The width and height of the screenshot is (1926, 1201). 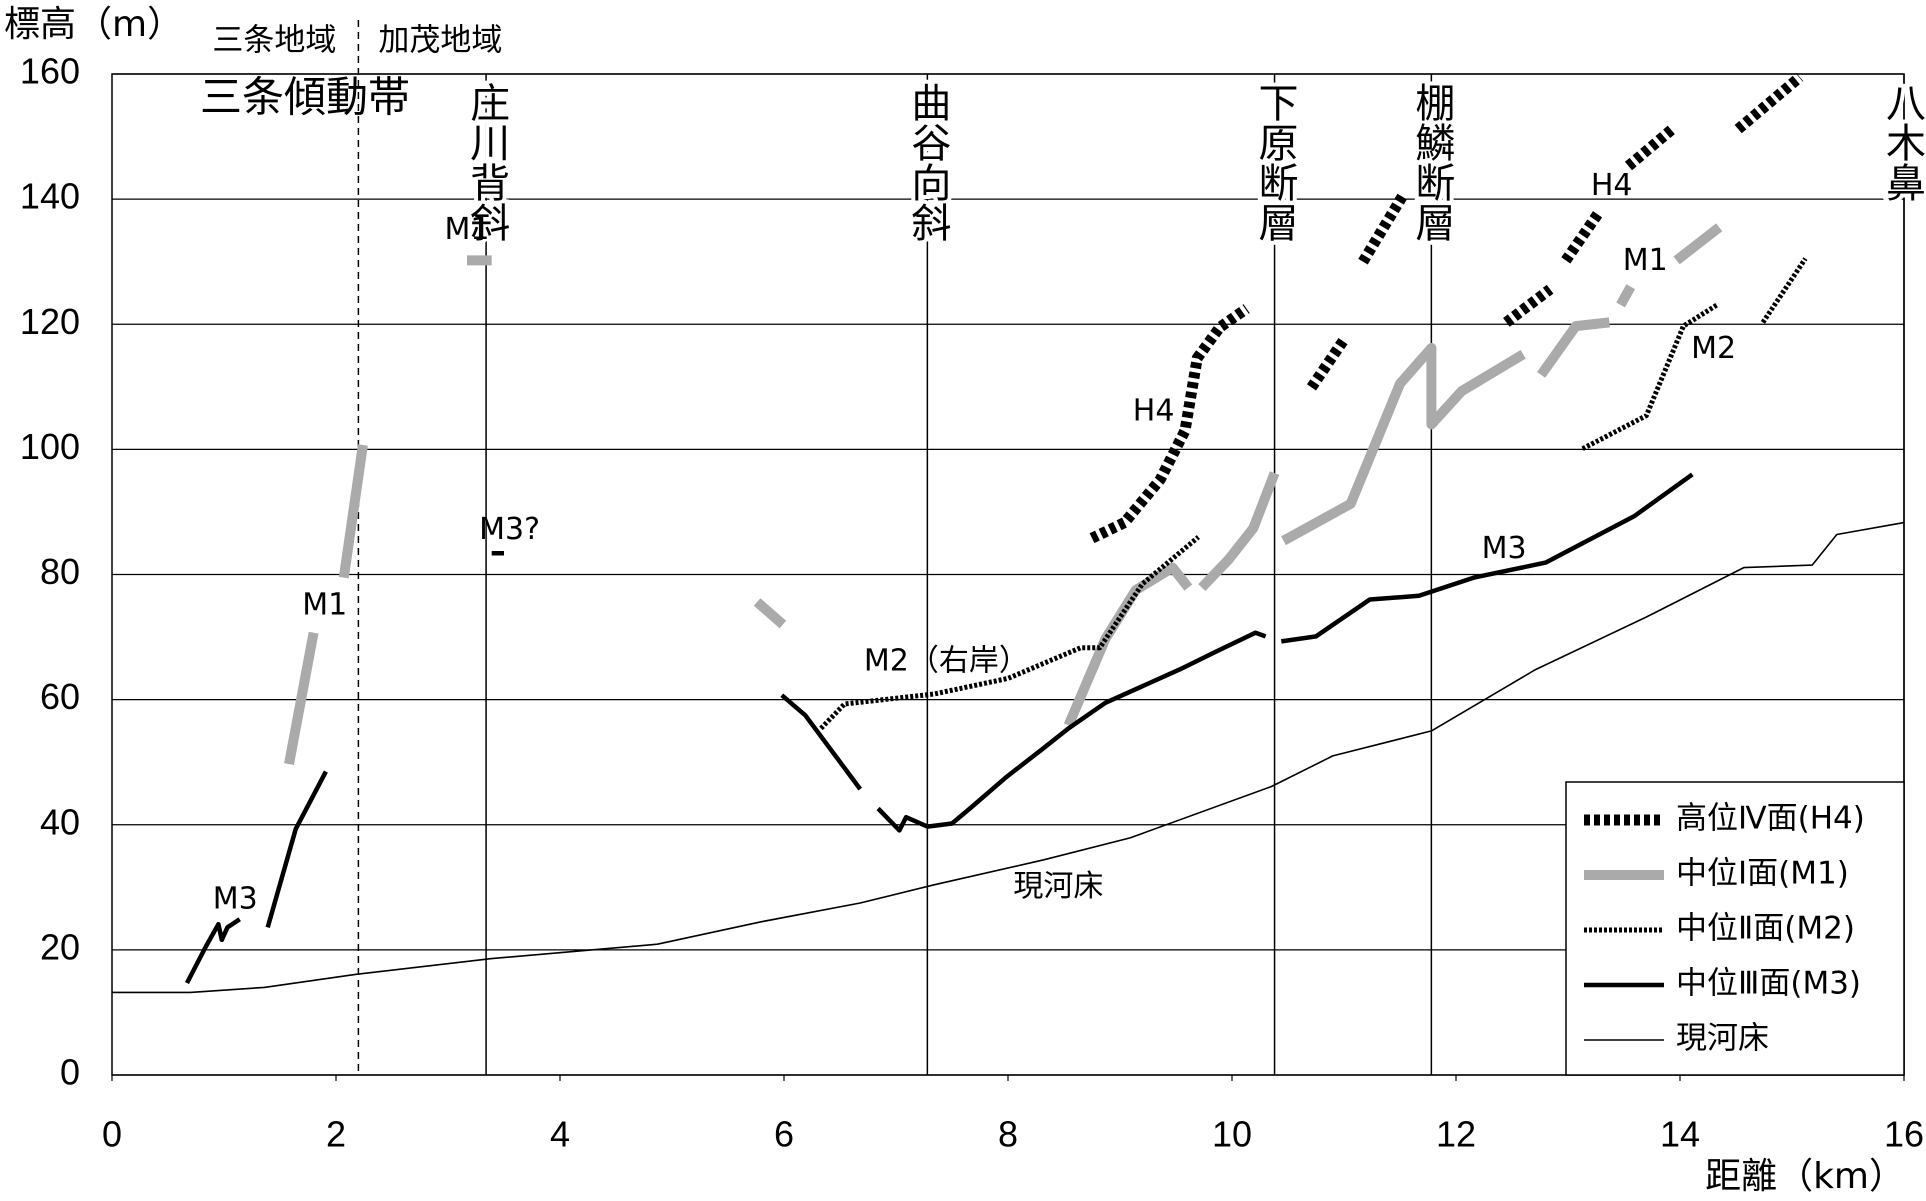 I want to click on y-tick-label: 140, so click(x=50, y=196).